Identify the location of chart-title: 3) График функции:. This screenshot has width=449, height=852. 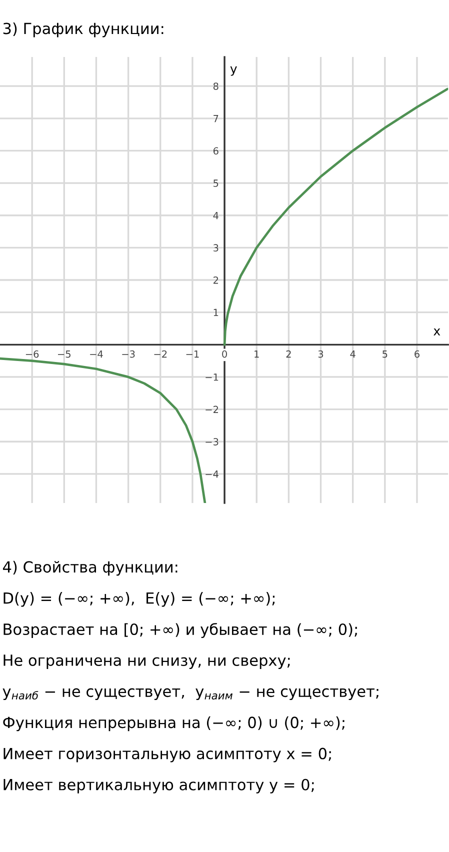
(83, 30).